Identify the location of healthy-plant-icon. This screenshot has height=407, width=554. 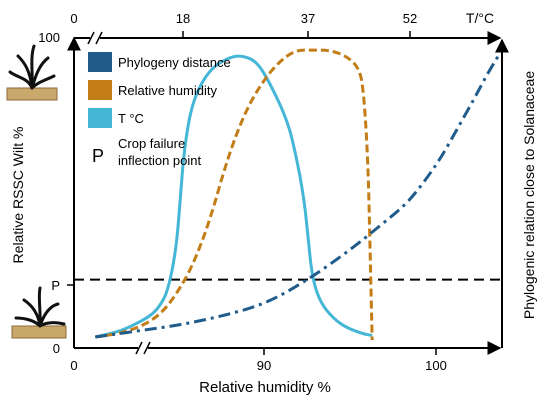
(32, 72).